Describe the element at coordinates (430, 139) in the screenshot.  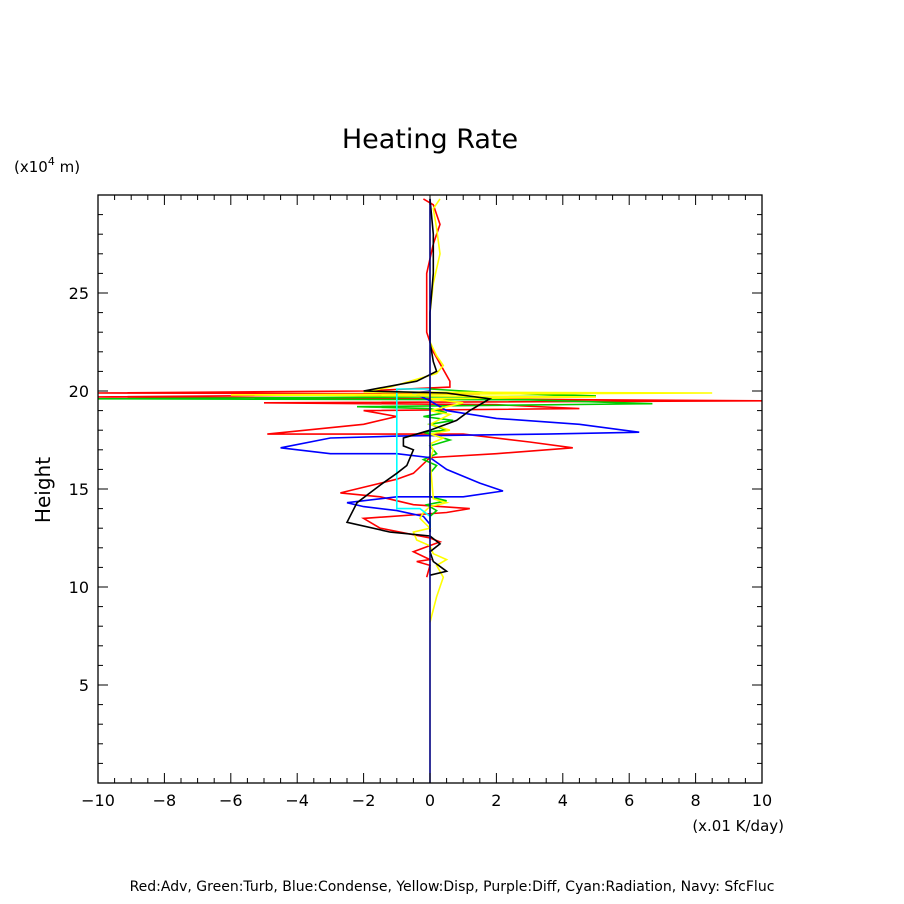
I see `chart-title: Heating Rate` at that location.